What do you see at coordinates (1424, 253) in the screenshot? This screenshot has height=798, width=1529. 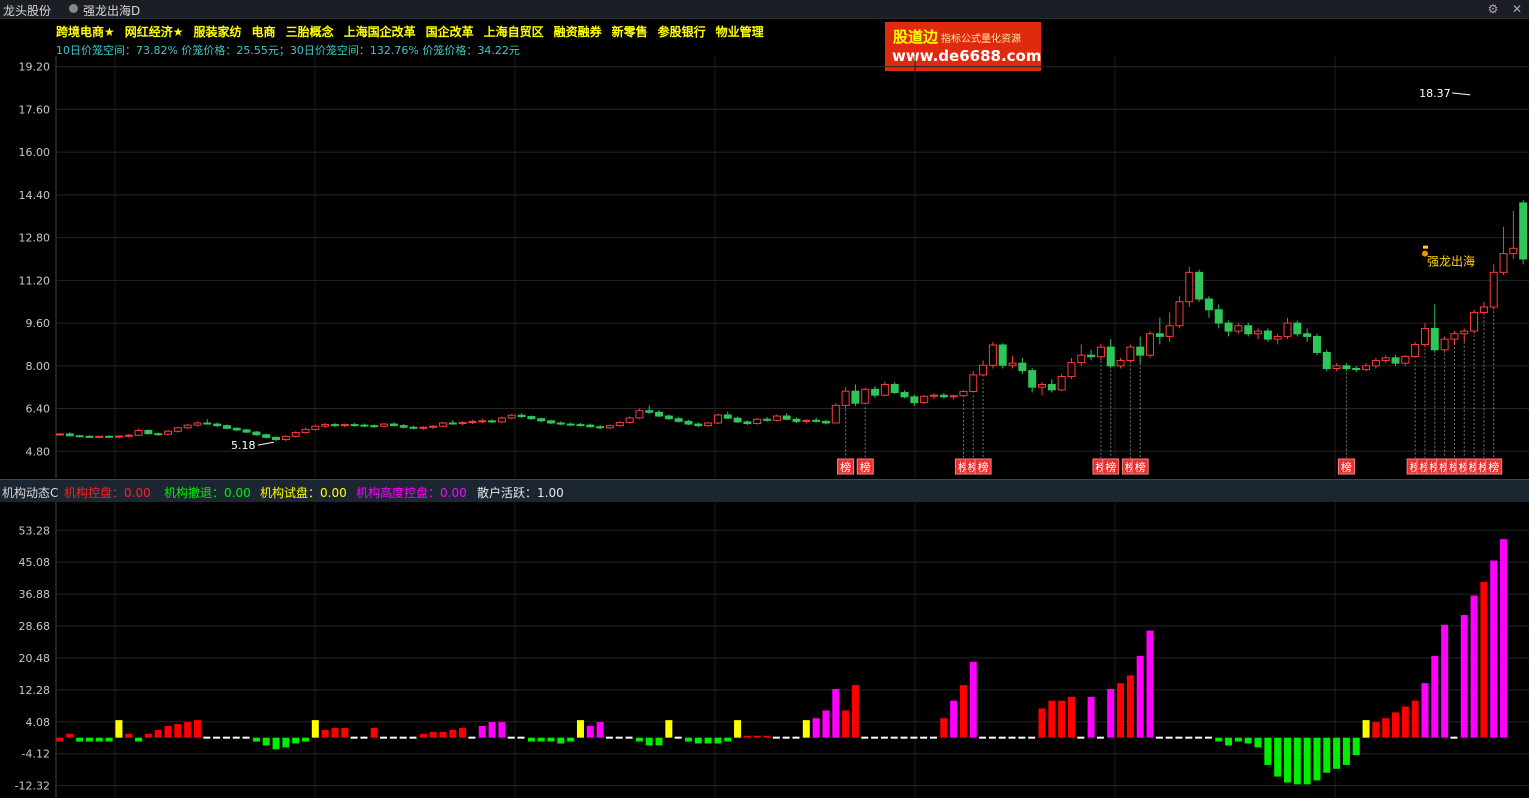 I see `signal-dot` at bounding box center [1424, 253].